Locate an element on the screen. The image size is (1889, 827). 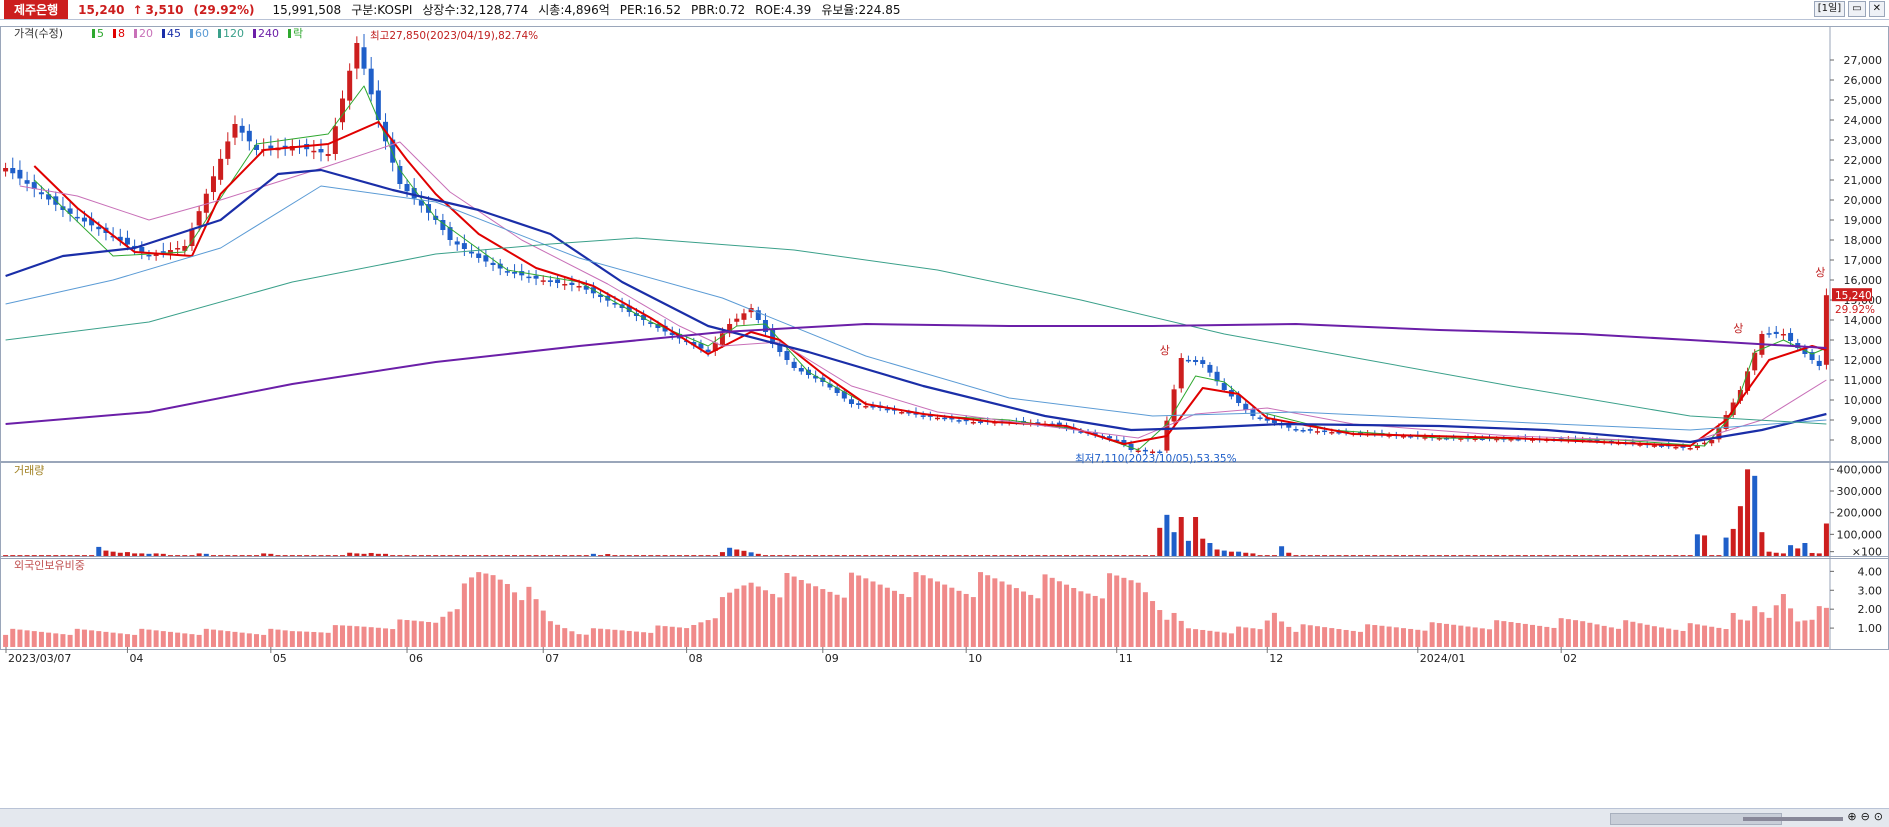
y-tick-label: 14,000 is located at coordinates (1863, 320).